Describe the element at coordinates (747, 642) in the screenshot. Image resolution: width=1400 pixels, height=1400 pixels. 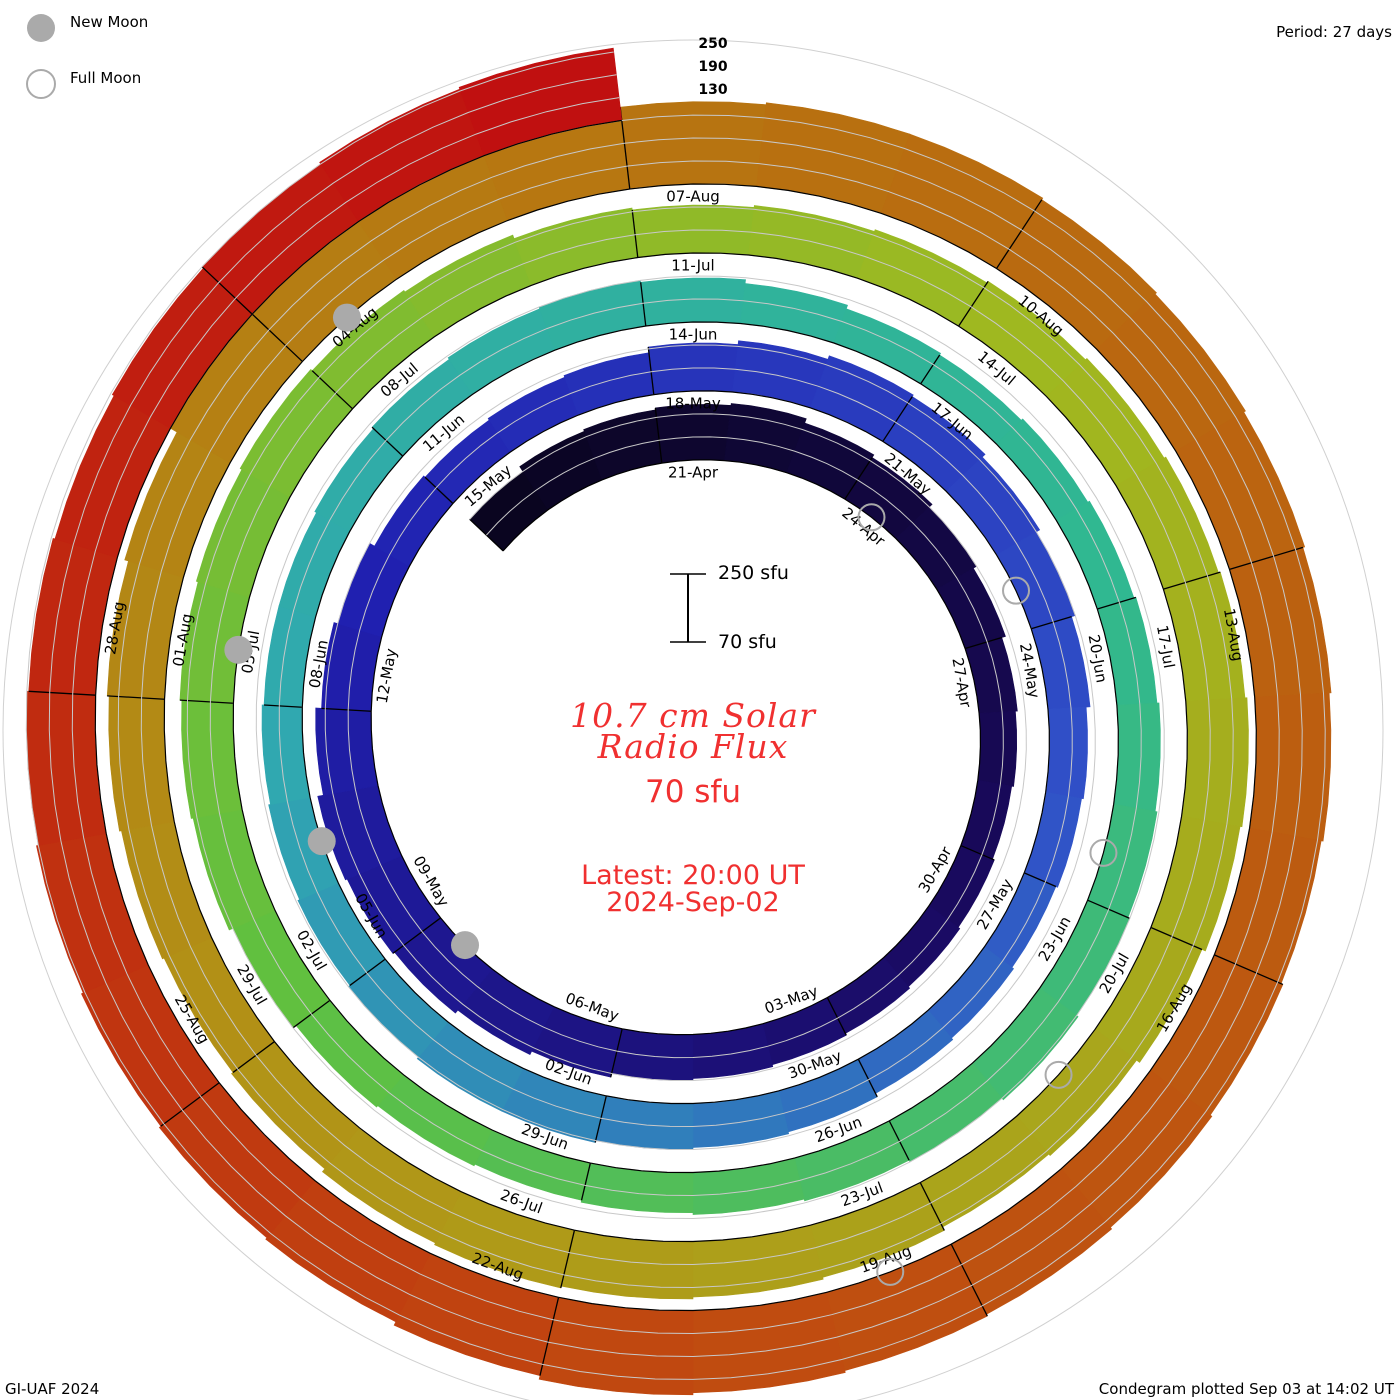
I see `scale-bottom-label: 70 sfu` at that location.